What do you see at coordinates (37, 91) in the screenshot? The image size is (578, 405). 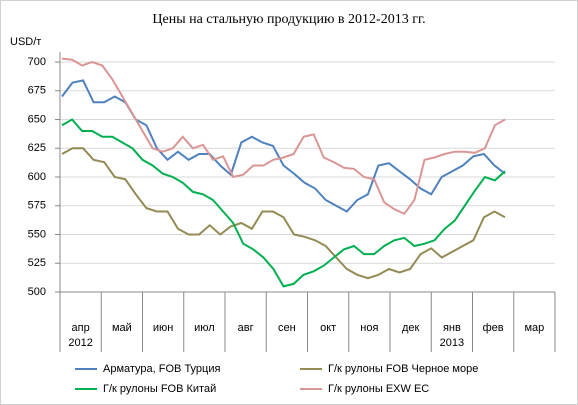 I see `y-tick-label: 675` at bounding box center [37, 91].